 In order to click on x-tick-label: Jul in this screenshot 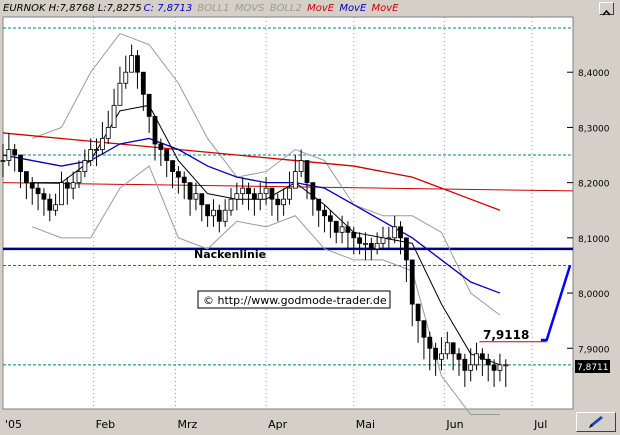, I will do `click(540, 424)`.